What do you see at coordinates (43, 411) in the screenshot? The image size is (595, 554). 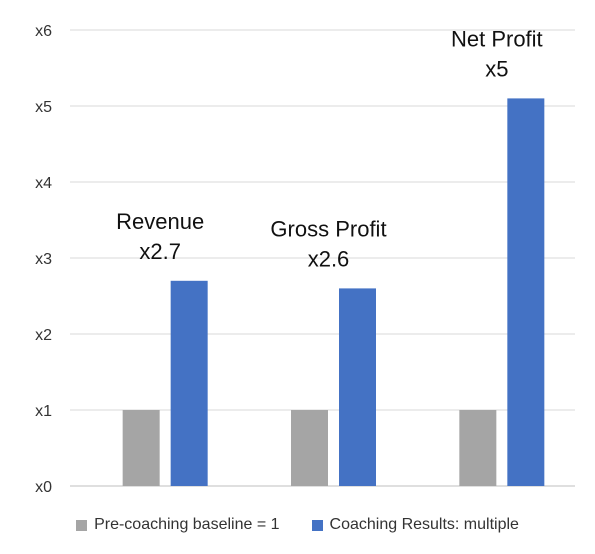 I see `y-tick-label: x1` at bounding box center [43, 411].